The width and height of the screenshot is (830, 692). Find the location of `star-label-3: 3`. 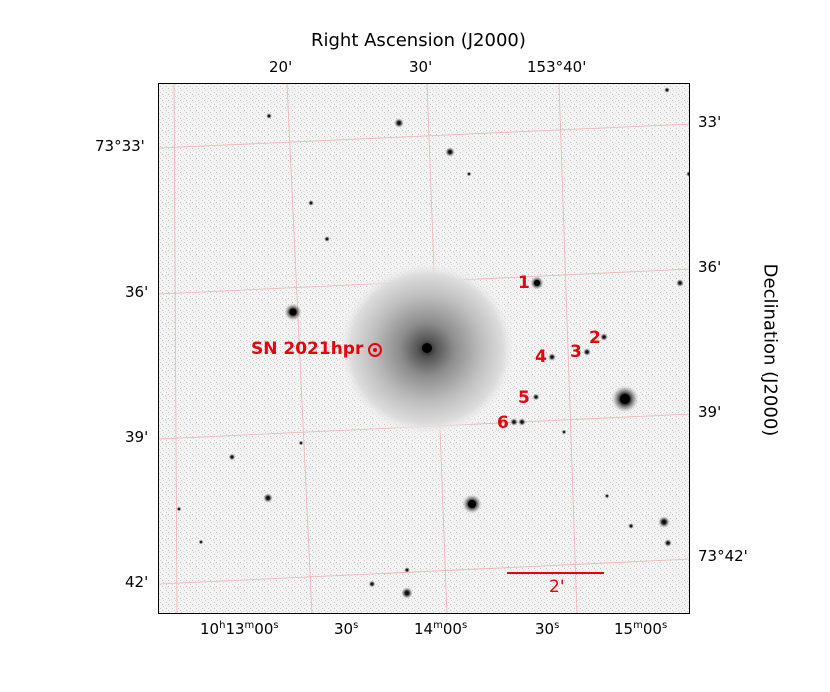

star-label-3: 3 is located at coordinates (576, 352).